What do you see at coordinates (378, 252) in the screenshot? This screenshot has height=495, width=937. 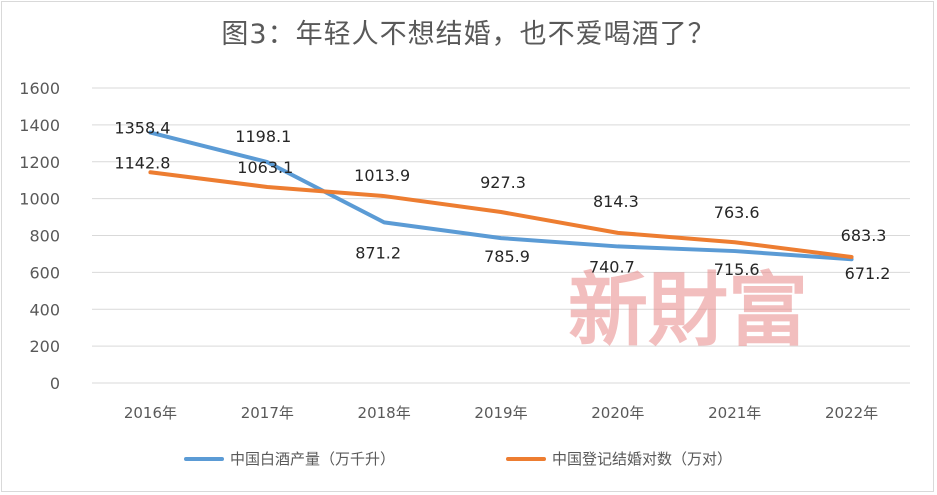 I see `data-label: 871.2` at bounding box center [378, 252].